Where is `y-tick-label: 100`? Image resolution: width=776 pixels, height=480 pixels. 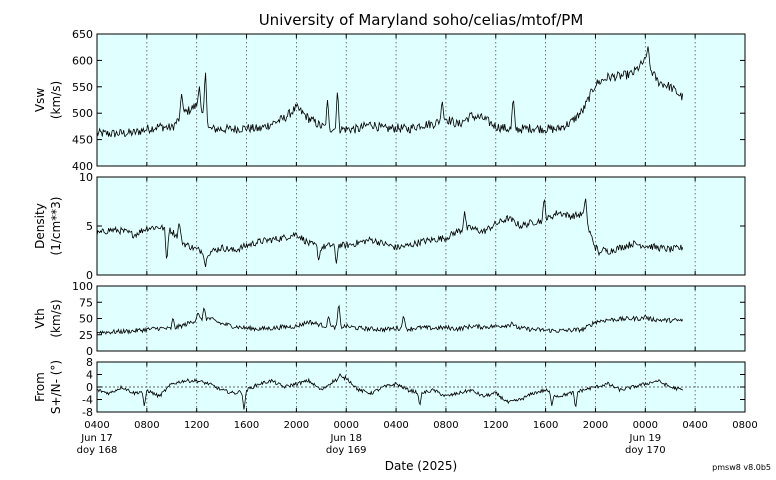 y-tick-label: 100 is located at coordinates (82, 286).